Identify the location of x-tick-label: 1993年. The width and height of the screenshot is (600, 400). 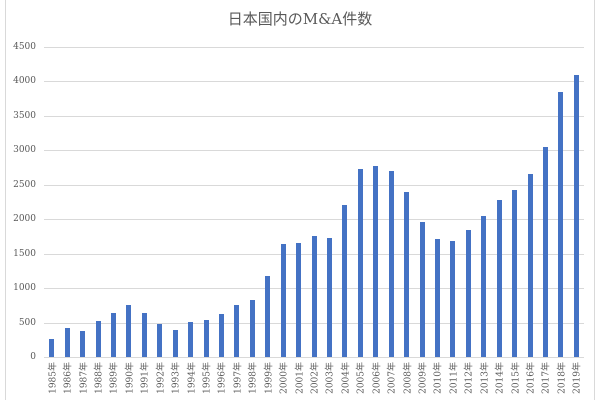
(175, 381).